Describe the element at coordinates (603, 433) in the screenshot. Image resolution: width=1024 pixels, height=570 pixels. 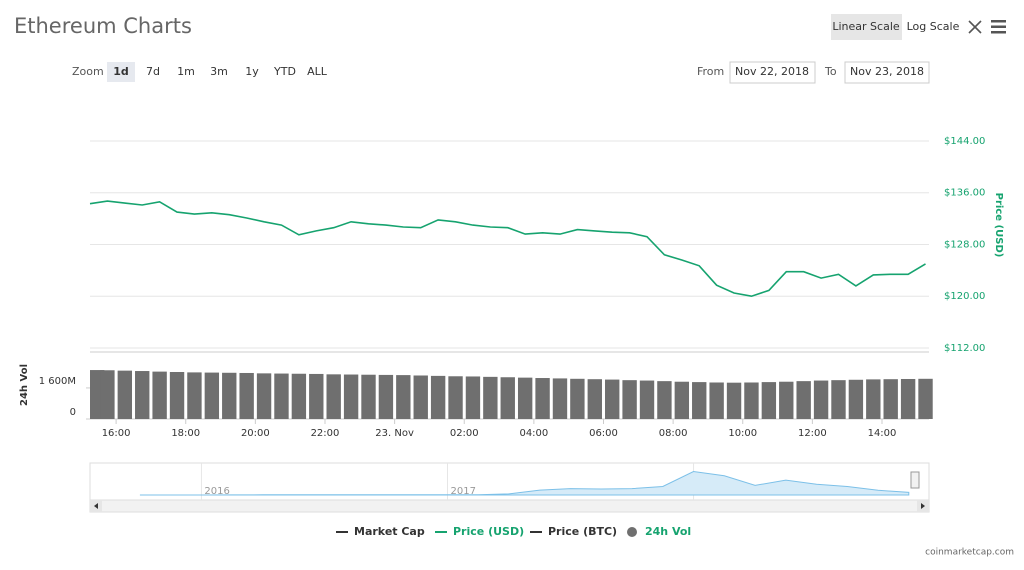
I see `x-tick-label: 06:00` at that location.